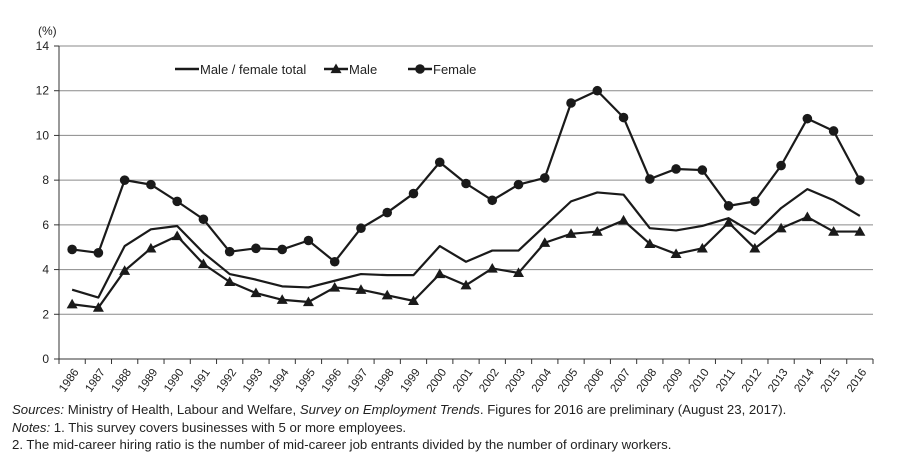 This screenshot has height=468, width=898. I want to click on y-tick-label-12: 12, so click(43, 91).